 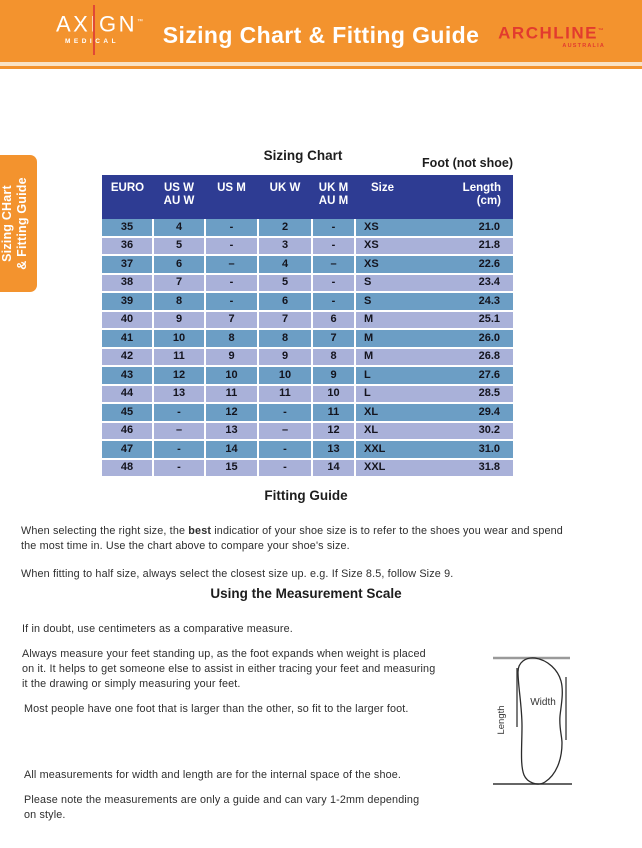 What do you see at coordinates (334, 357) in the screenshot?
I see `table-cell: 8` at bounding box center [334, 357].